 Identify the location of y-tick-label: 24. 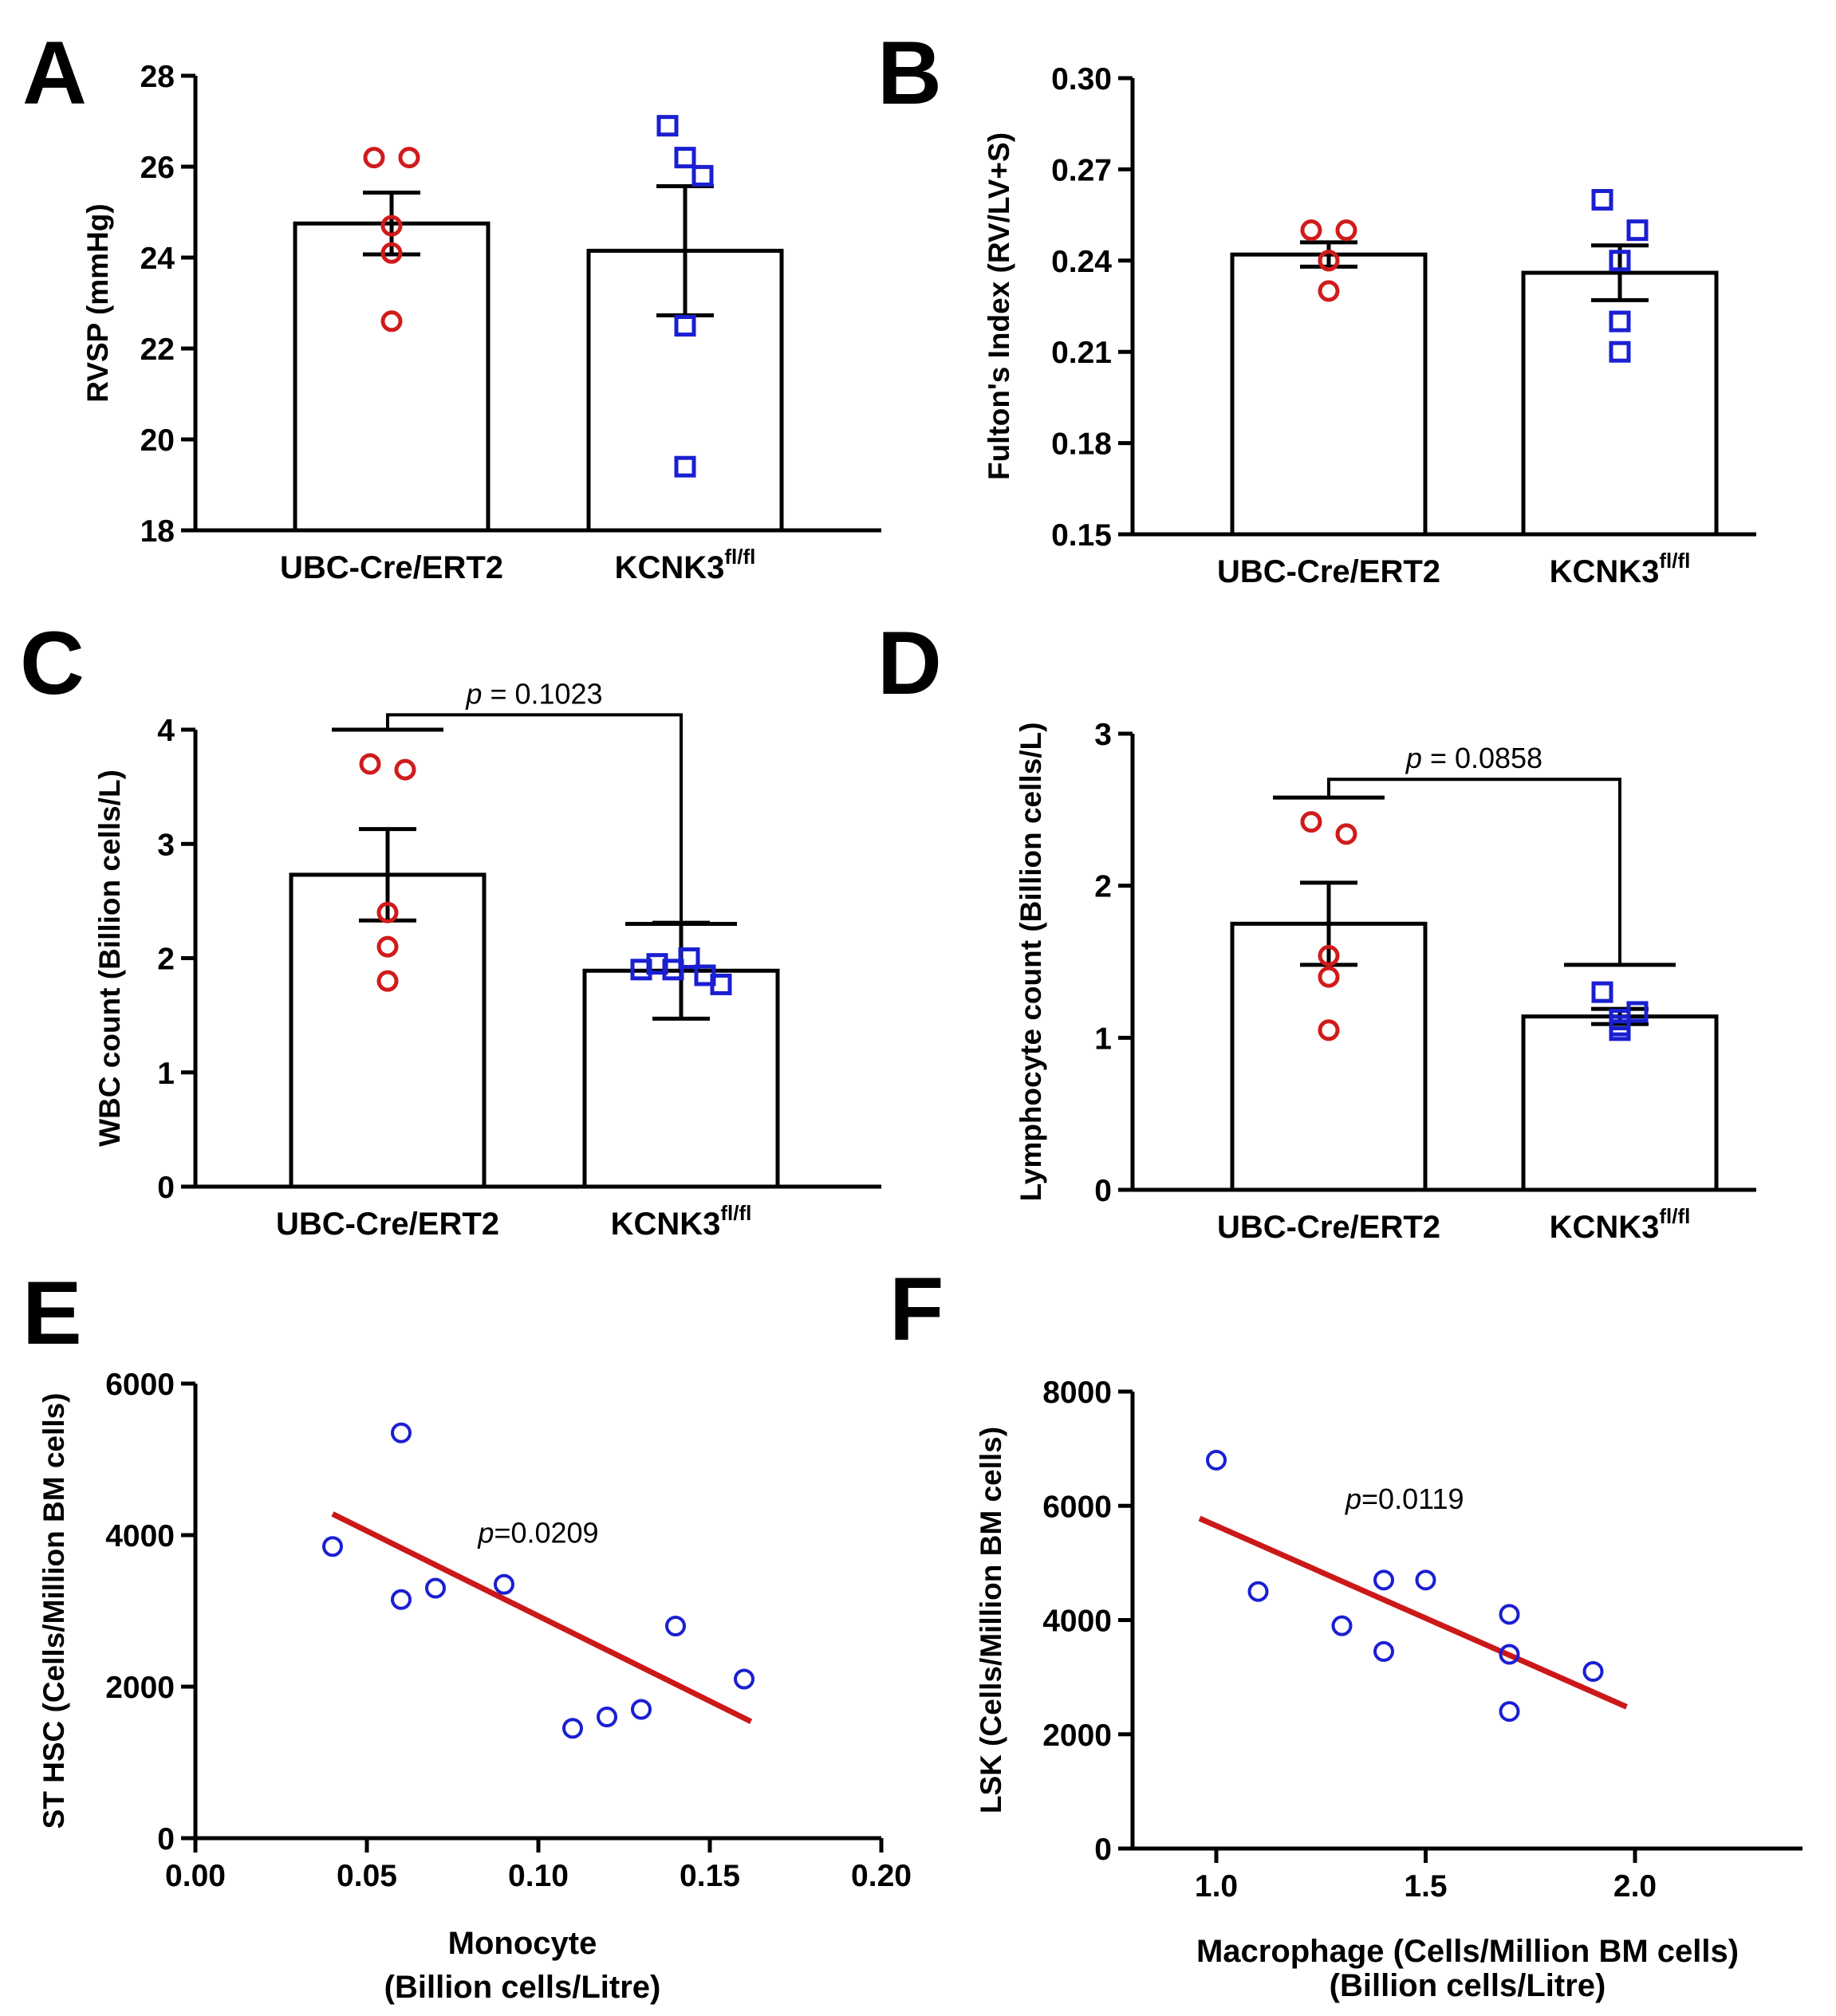
(157, 259).